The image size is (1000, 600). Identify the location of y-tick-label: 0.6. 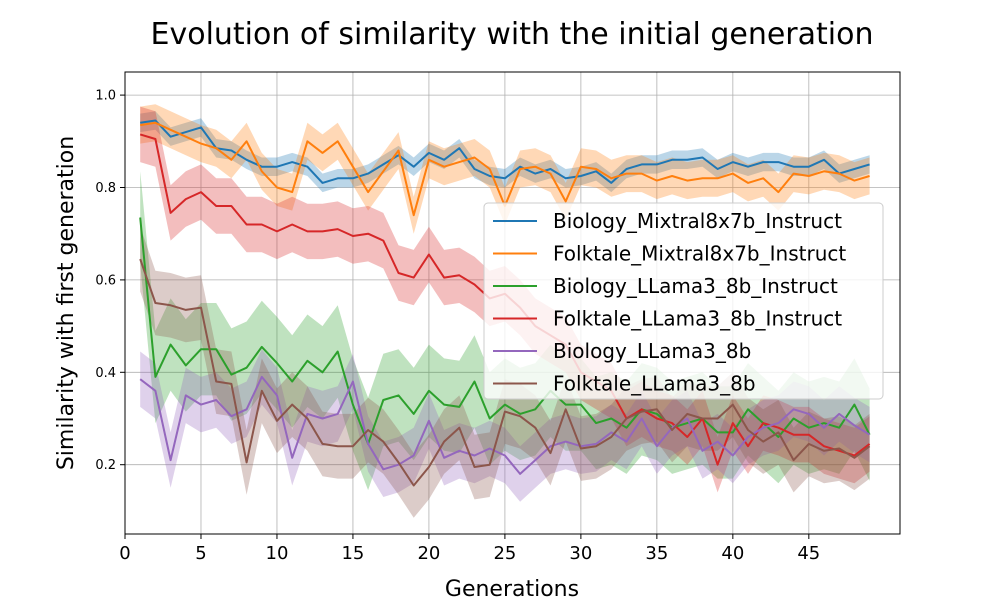
(105, 280).